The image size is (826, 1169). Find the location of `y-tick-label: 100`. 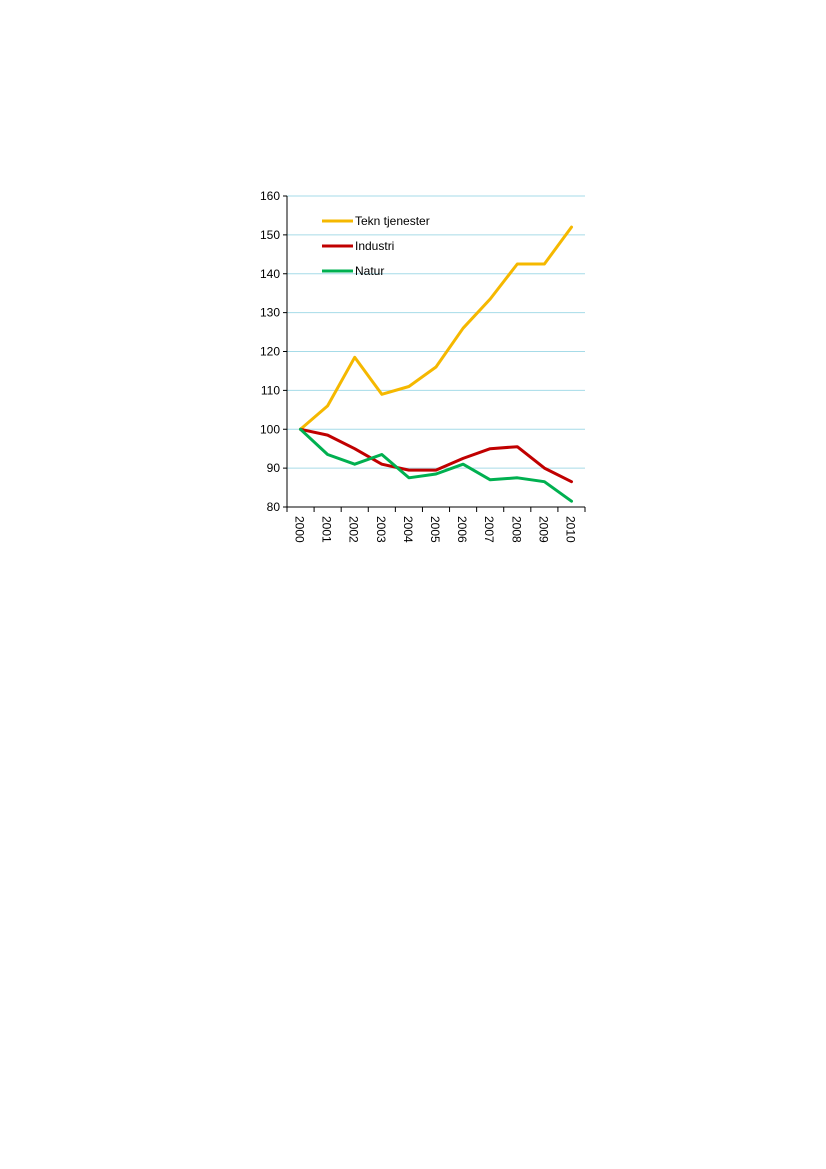

y-tick-label: 100 is located at coordinates (270, 429).